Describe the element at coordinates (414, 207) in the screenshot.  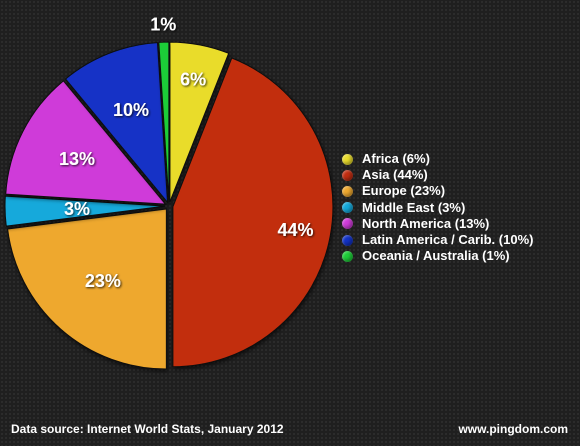
I see `legend-label-middle-east: Middle East (3%)` at that location.